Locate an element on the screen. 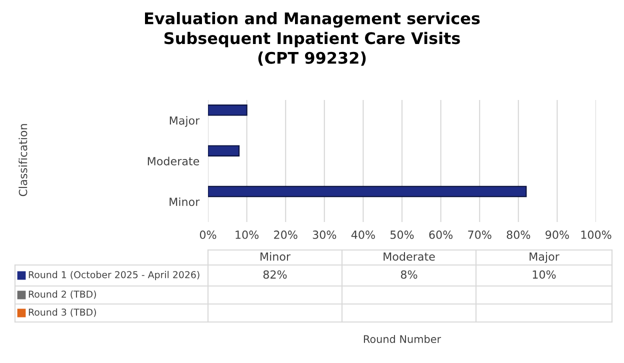  text: 8% is located at coordinates (409, 274).